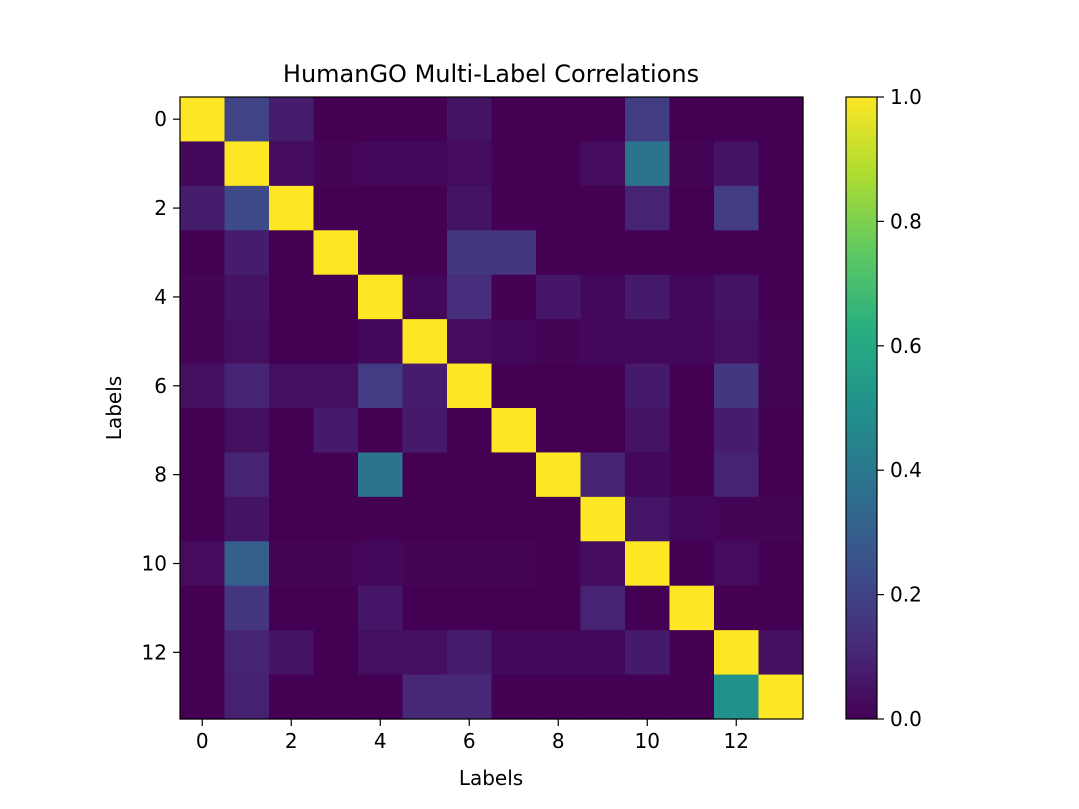  Describe the element at coordinates (899, 408) in the screenshot. I see `colorbar-ticks: 0.0 0.2 0.4 0.6 0.8 1.0` at that location.